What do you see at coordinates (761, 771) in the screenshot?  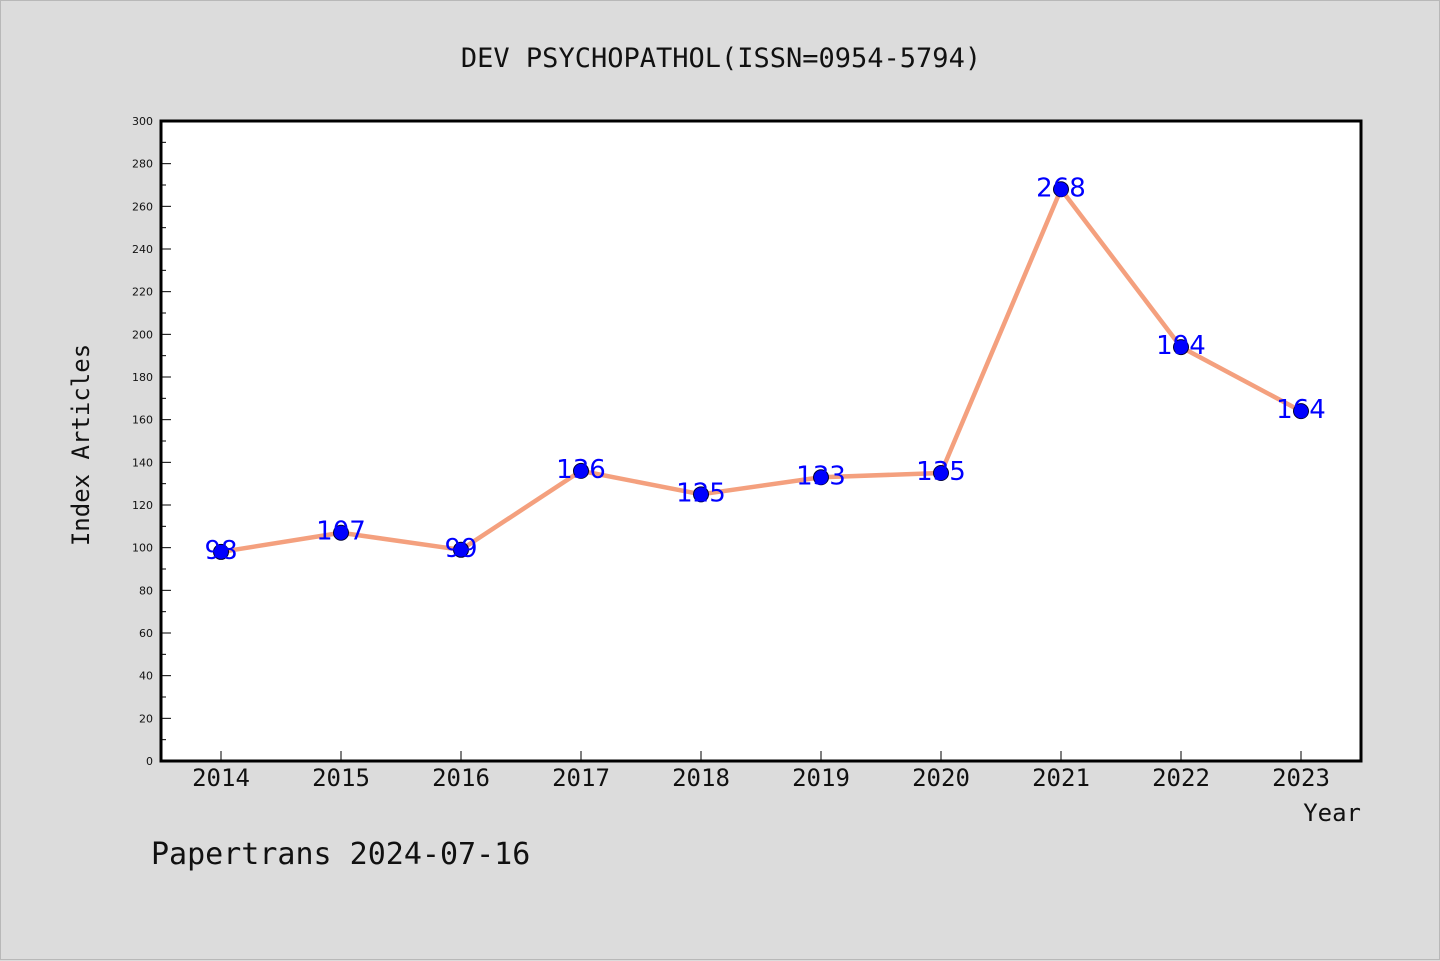 I see `x-axis-ticks: 2014 2015 2016 2017 2018 2019 2020 2021 2022 2023` at bounding box center [761, 771].